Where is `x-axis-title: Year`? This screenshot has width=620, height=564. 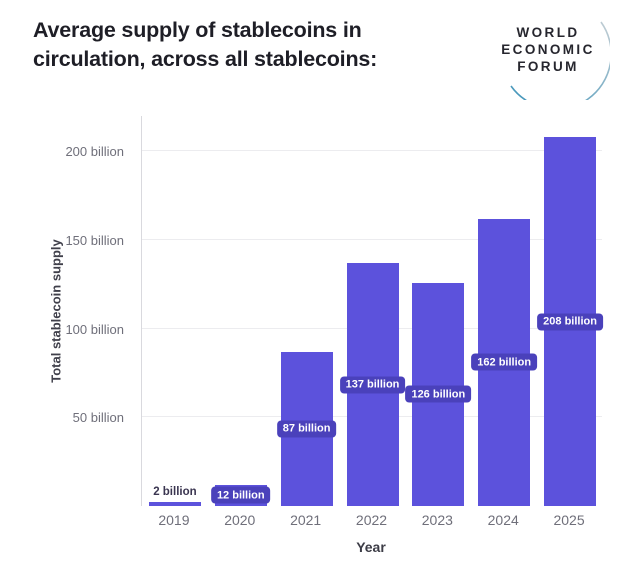 x-axis-title: Year is located at coordinates (371, 547).